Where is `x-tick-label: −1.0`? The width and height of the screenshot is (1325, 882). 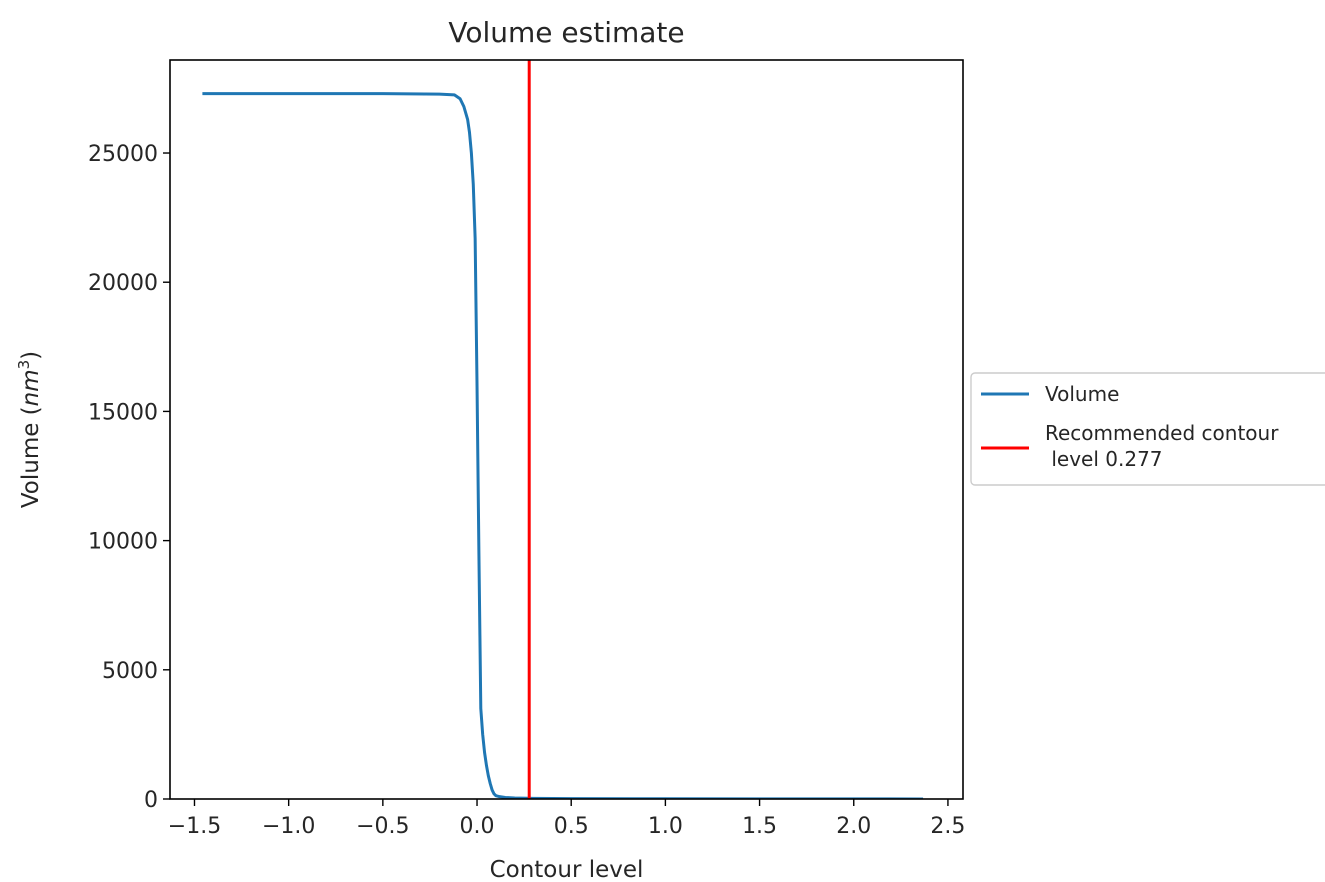 x-tick-label: −1.0 is located at coordinates (288, 826).